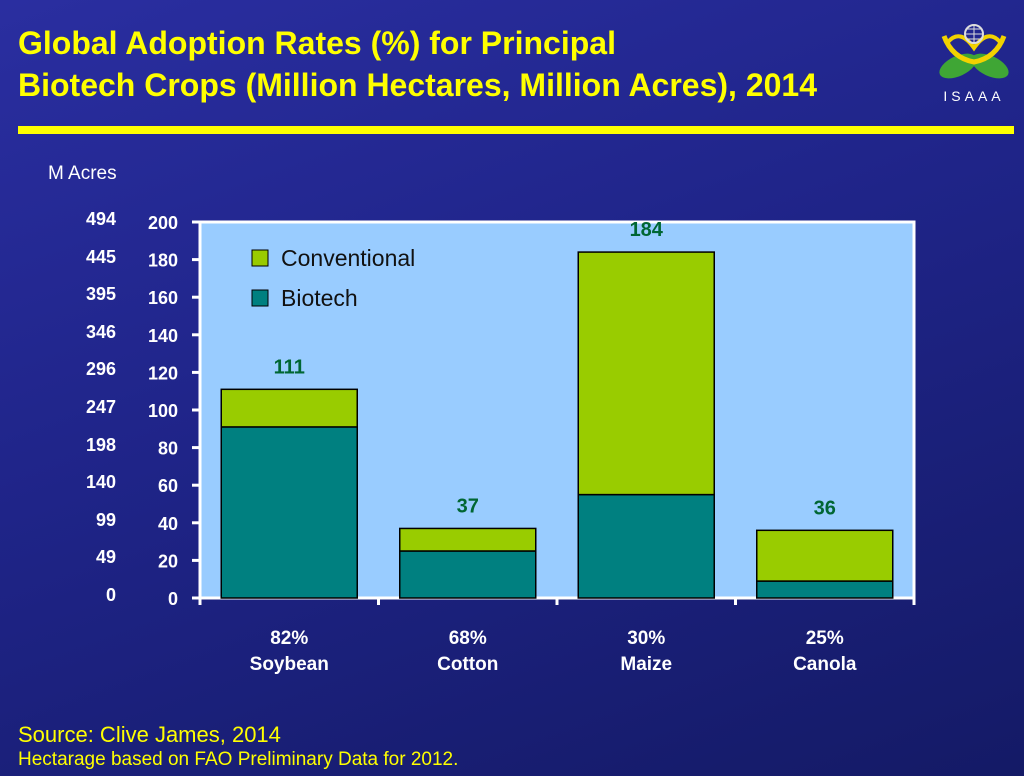 The width and height of the screenshot is (1024, 776). What do you see at coordinates (825, 638) in the screenshot?
I see `category-percent-canola: 25%` at bounding box center [825, 638].